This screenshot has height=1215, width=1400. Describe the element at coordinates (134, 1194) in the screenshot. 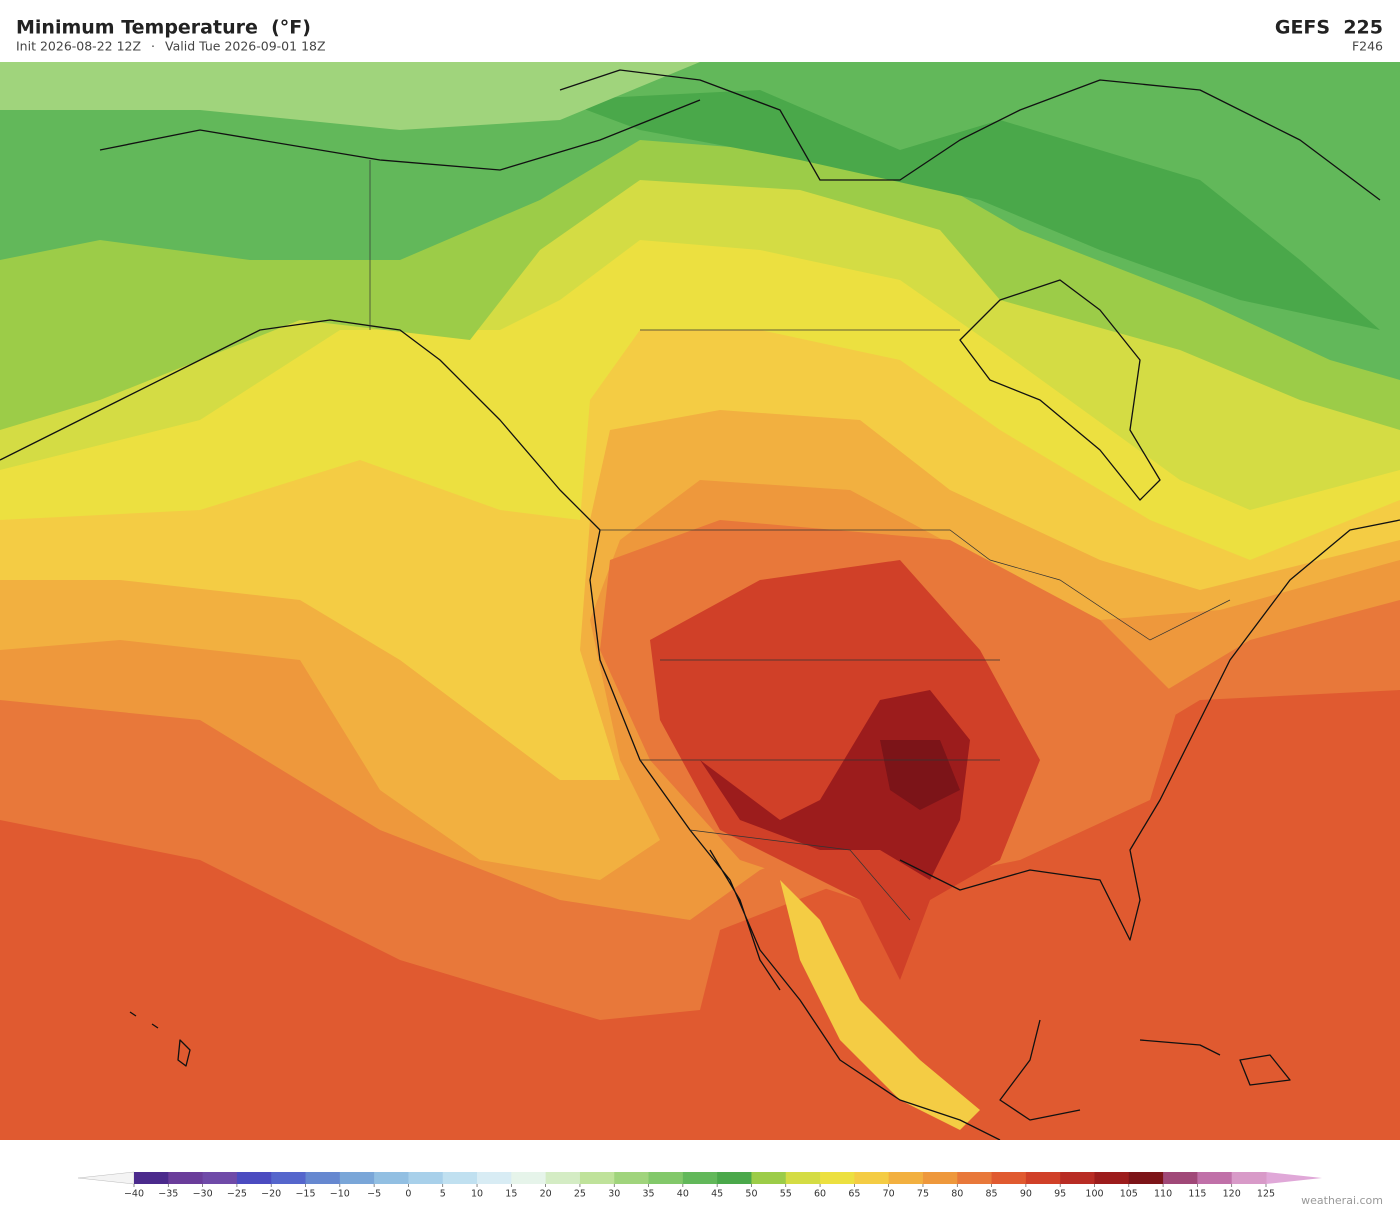

I see `colorbar-tick-label: −40` at that location.